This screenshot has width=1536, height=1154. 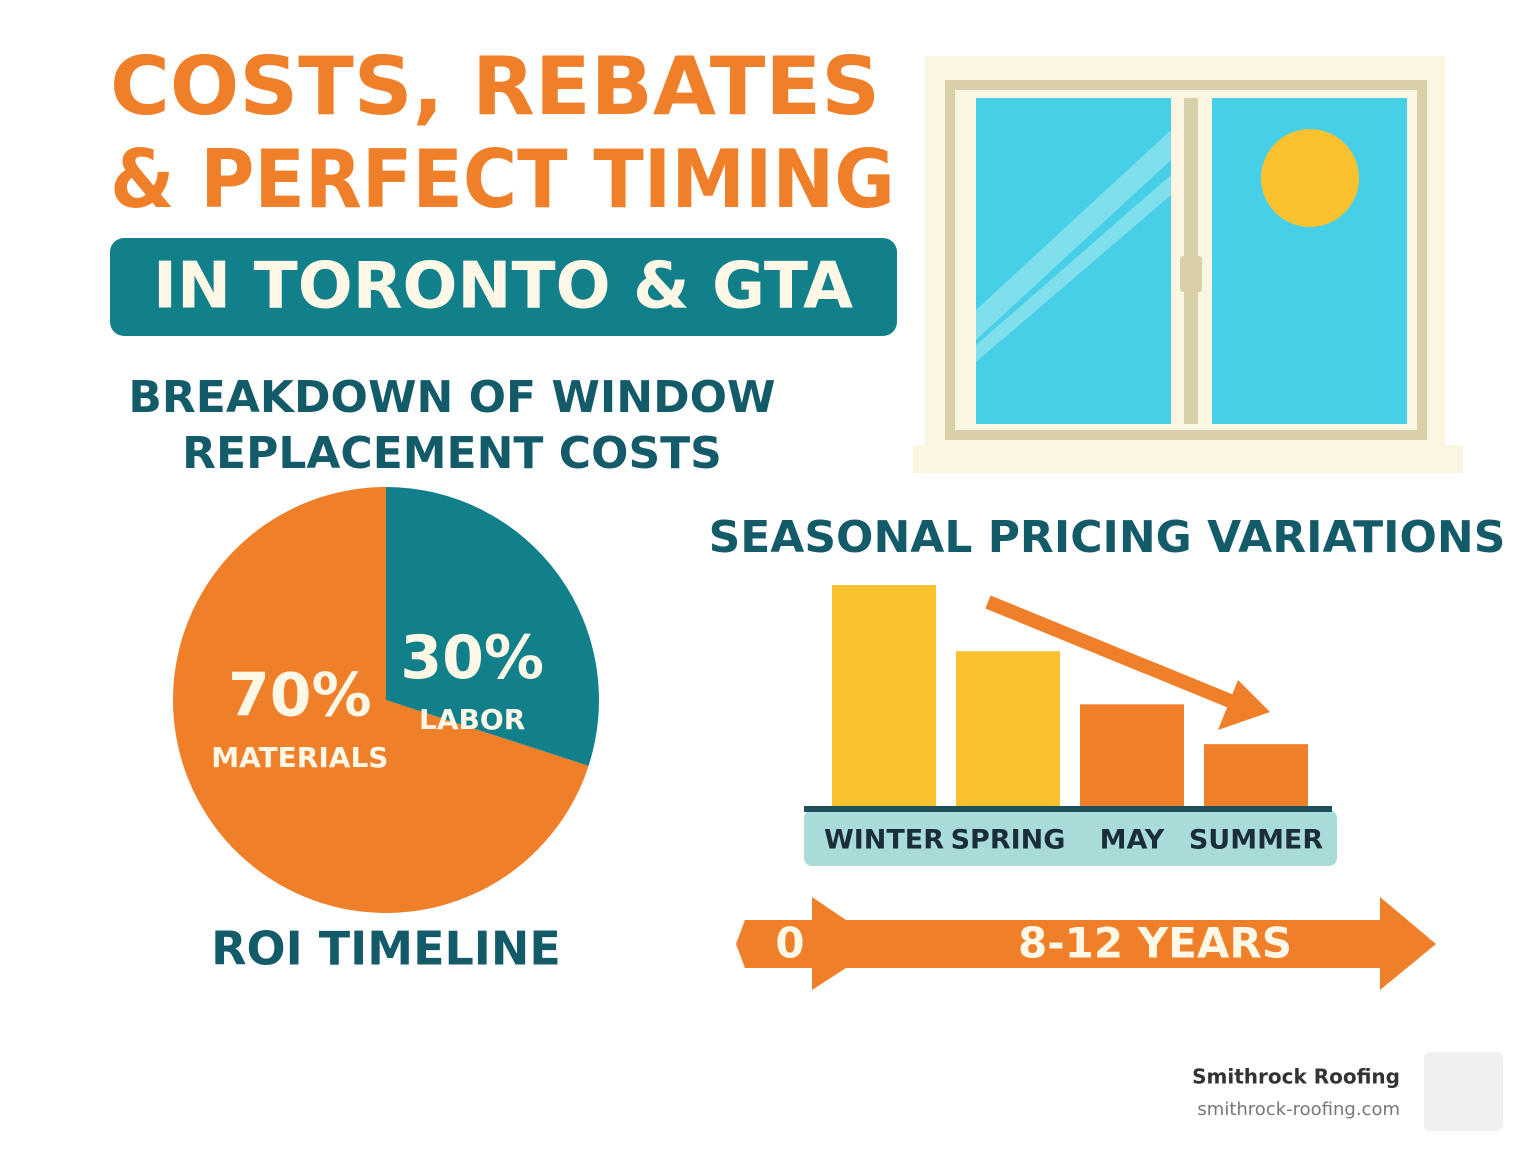 I want to click on slice-label: LABOR, so click(x=472, y=719).